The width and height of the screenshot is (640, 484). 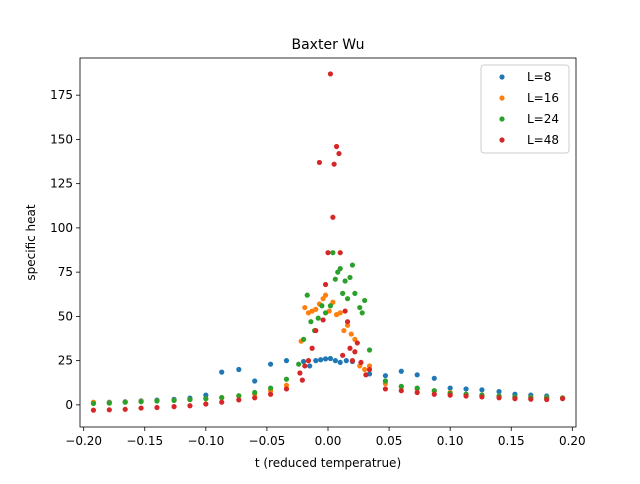 What do you see at coordinates (543, 140) in the screenshot?
I see `legend-label: L=48` at bounding box center [543, 140].